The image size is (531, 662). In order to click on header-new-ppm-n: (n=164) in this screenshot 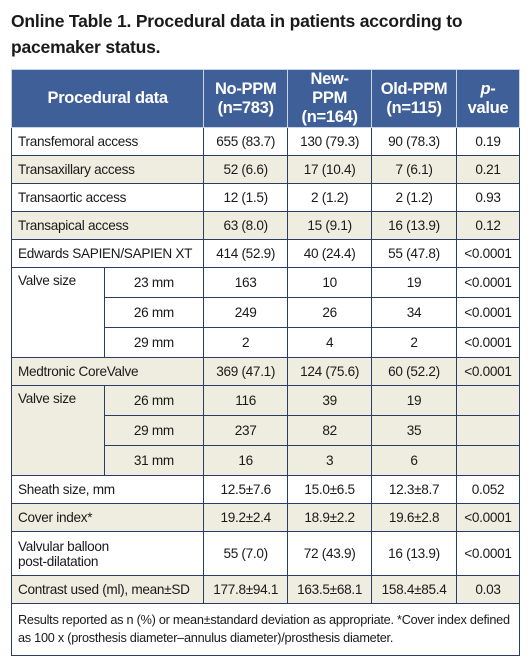, I will do `click(329, 117)`.